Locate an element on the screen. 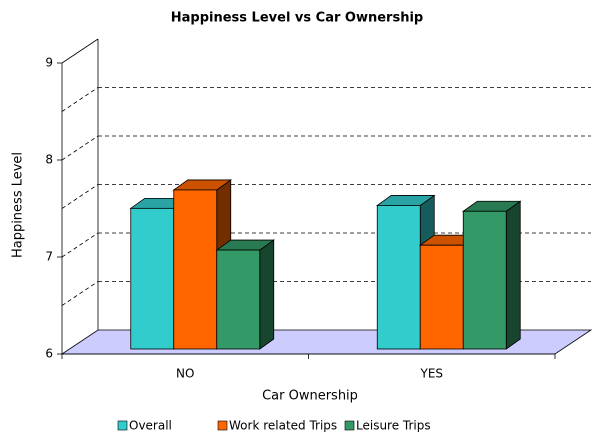 This screenshot has height=440, width=595. y-tick-label: 6 is located at coordinates (49, 354).